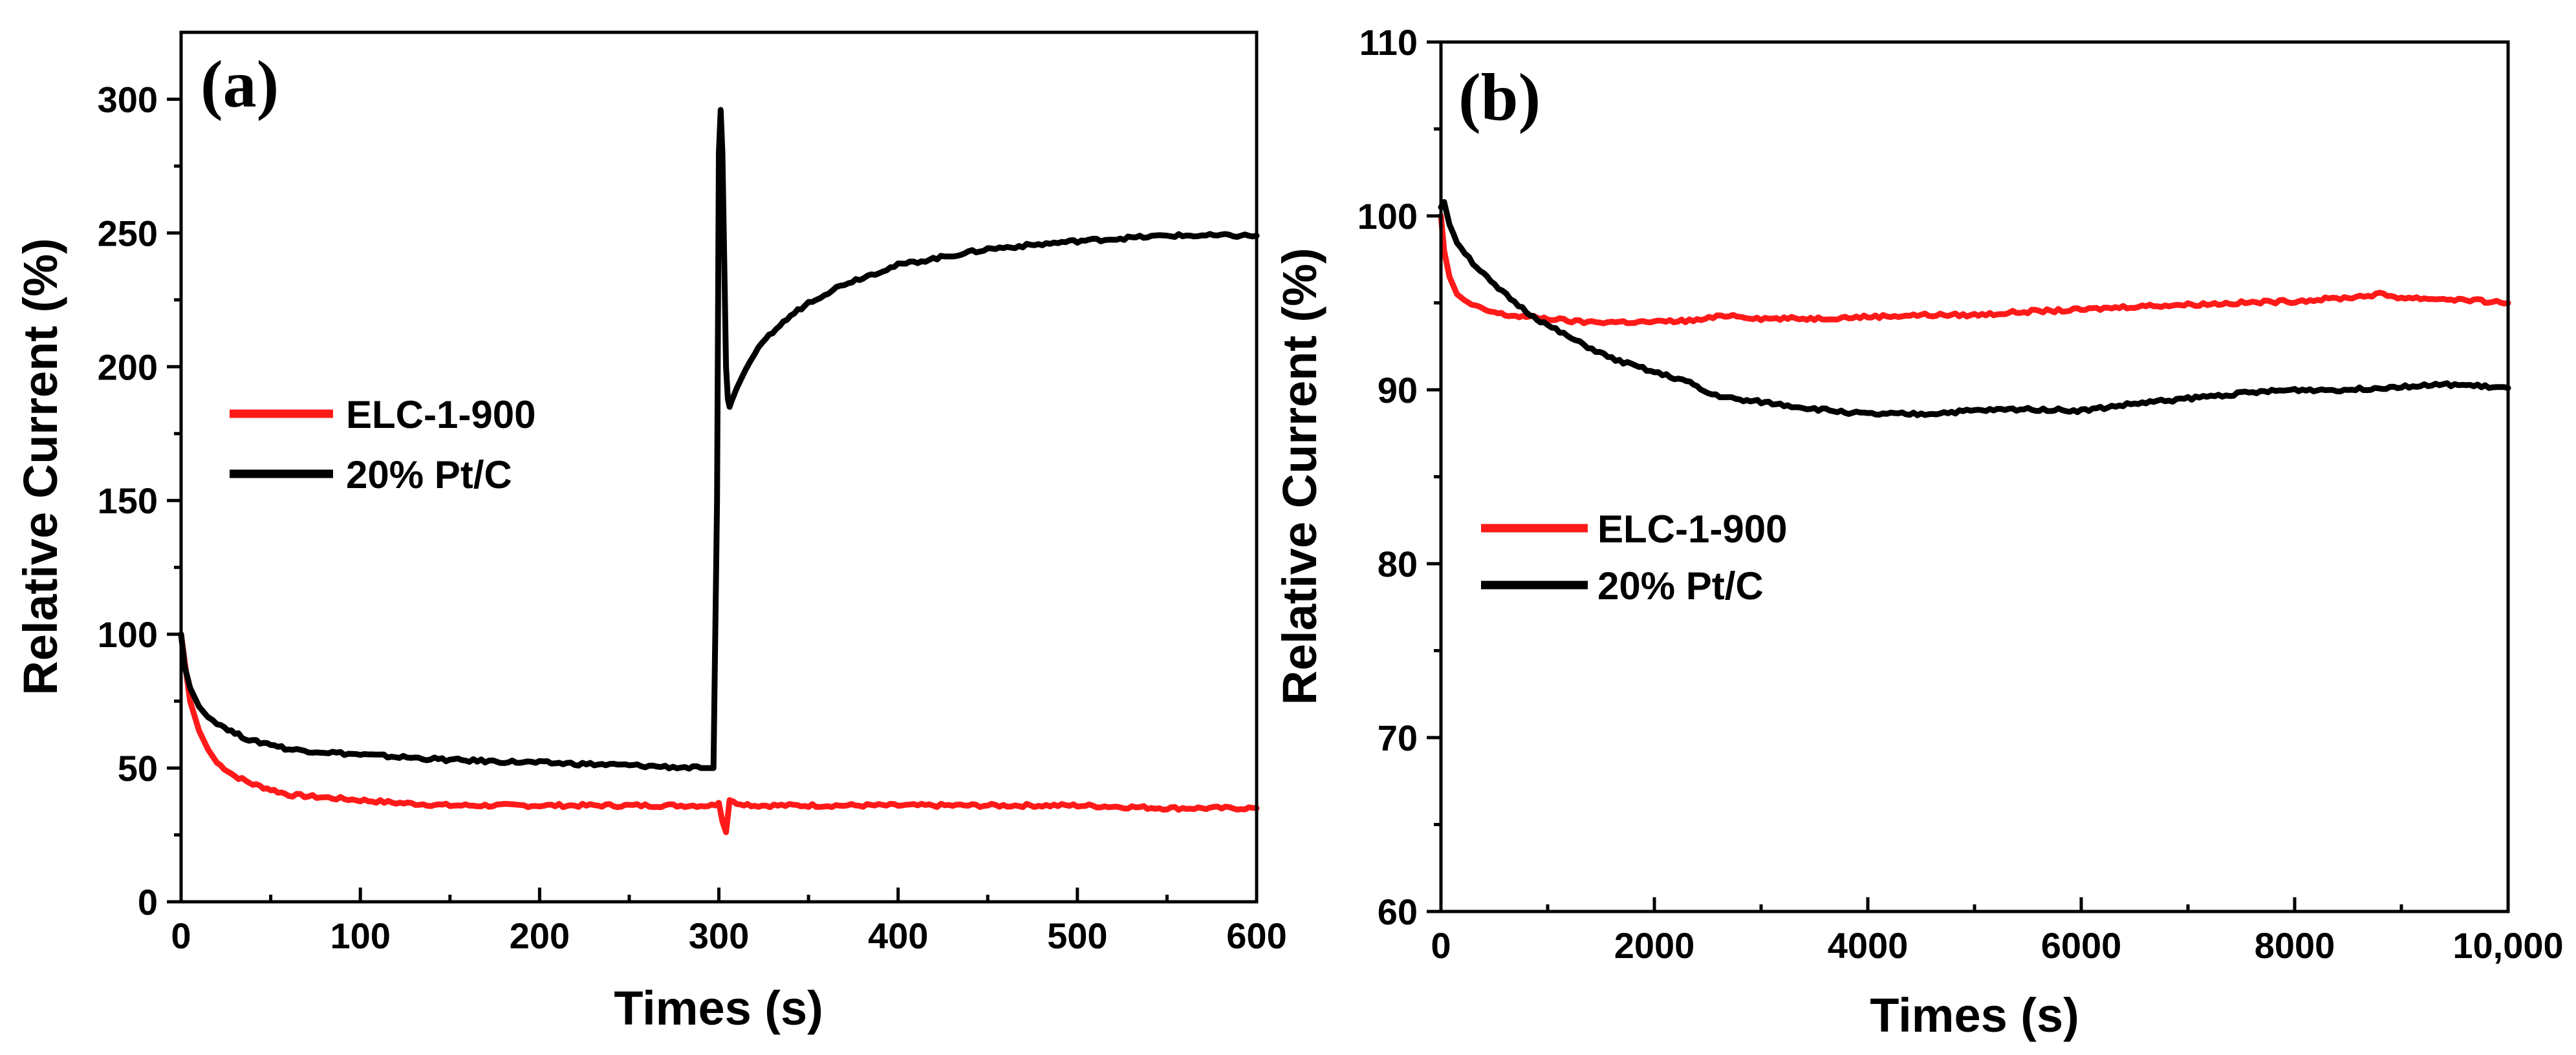  I want to click on panel-b-series-layer, so click(1974, 308).